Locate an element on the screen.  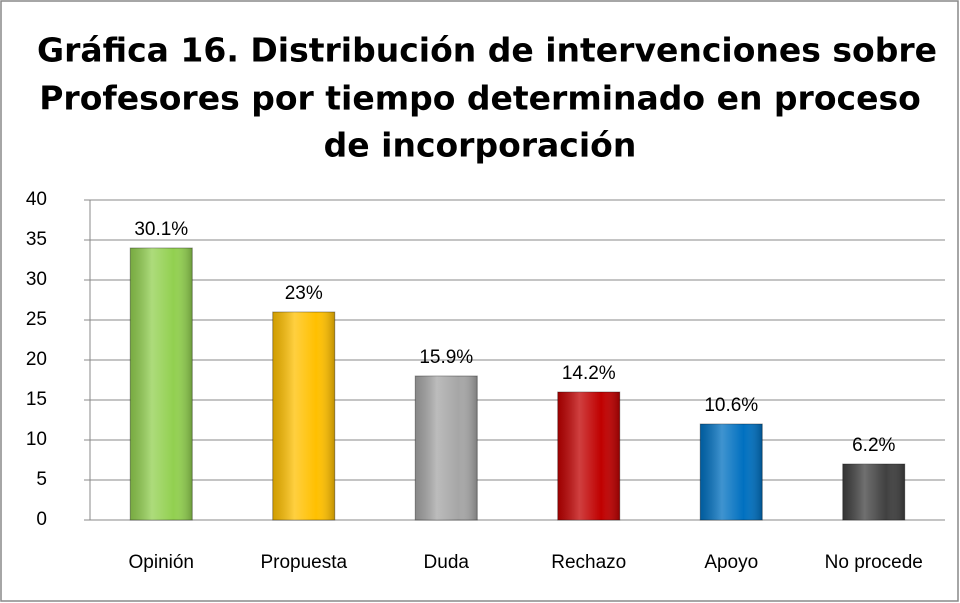
data-label: 10.6% is located at coordinates (731, 405).